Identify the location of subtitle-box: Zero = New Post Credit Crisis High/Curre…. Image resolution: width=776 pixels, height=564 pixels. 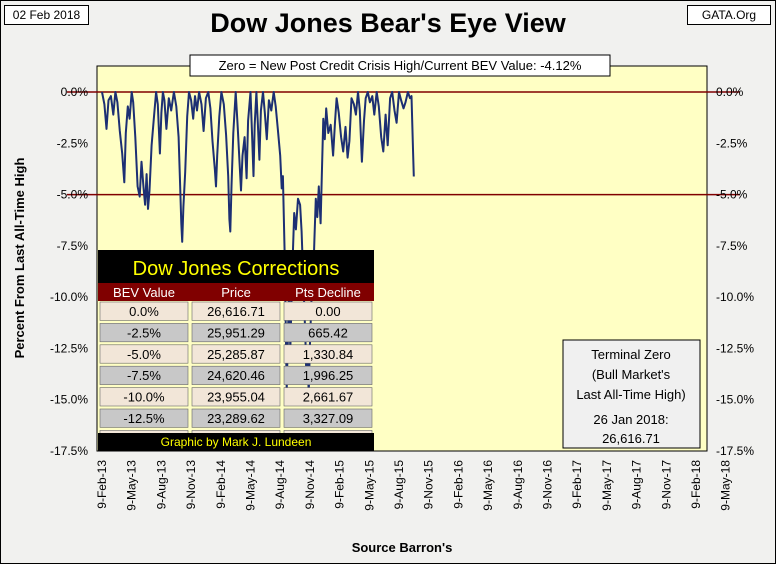
(400, 65).